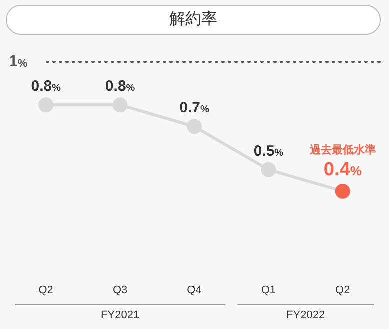 This screenshot has height=329, width=389. I want to click on data-label: 0.7%, so click(195, 108).